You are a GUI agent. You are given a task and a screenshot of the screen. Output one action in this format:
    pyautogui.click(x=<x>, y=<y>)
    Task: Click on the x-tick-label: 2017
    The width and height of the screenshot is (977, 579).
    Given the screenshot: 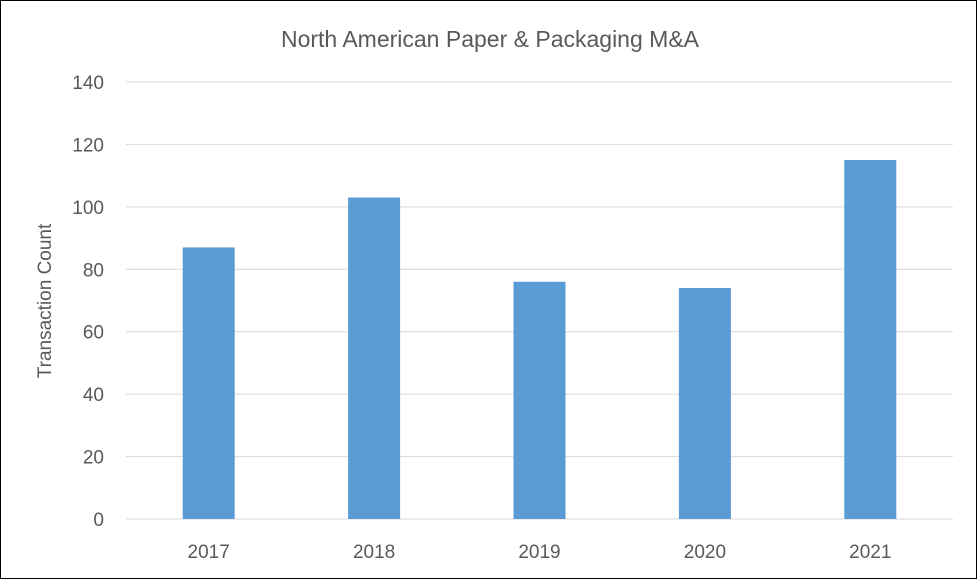 What is the action you would take?
    pyautogui.click(x=209, y=552)
    